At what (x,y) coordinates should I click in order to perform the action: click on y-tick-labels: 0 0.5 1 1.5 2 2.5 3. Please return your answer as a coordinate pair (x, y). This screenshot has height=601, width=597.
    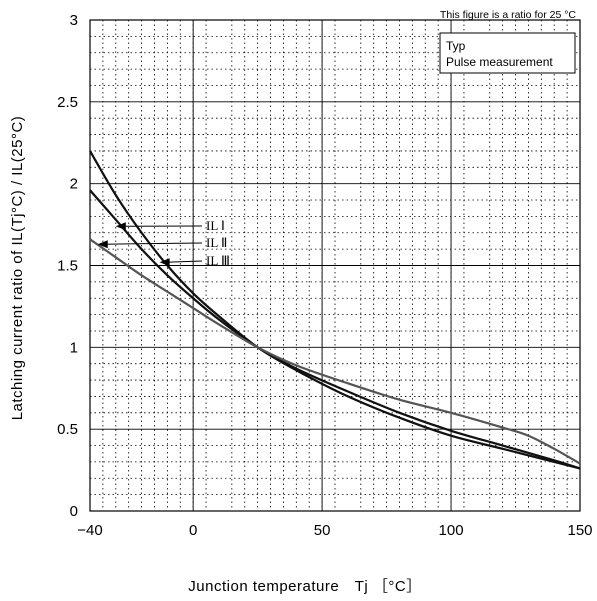
    Looking at the image, I should click on (67, 266).